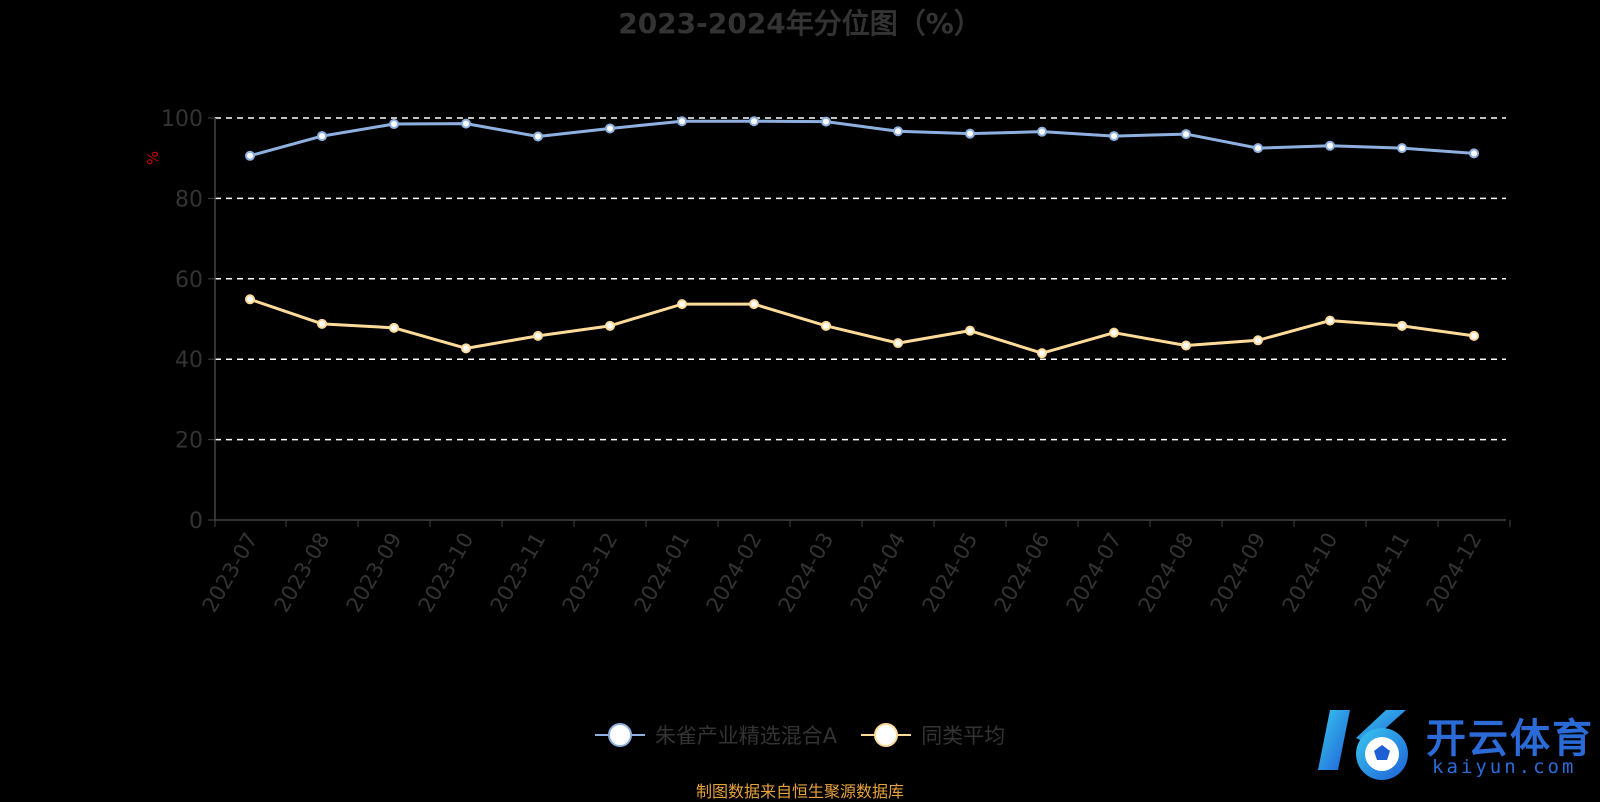 This screenshot has width=1600, height=802. I want to click on kaiyun-logo-icon, so click(1363, 745).